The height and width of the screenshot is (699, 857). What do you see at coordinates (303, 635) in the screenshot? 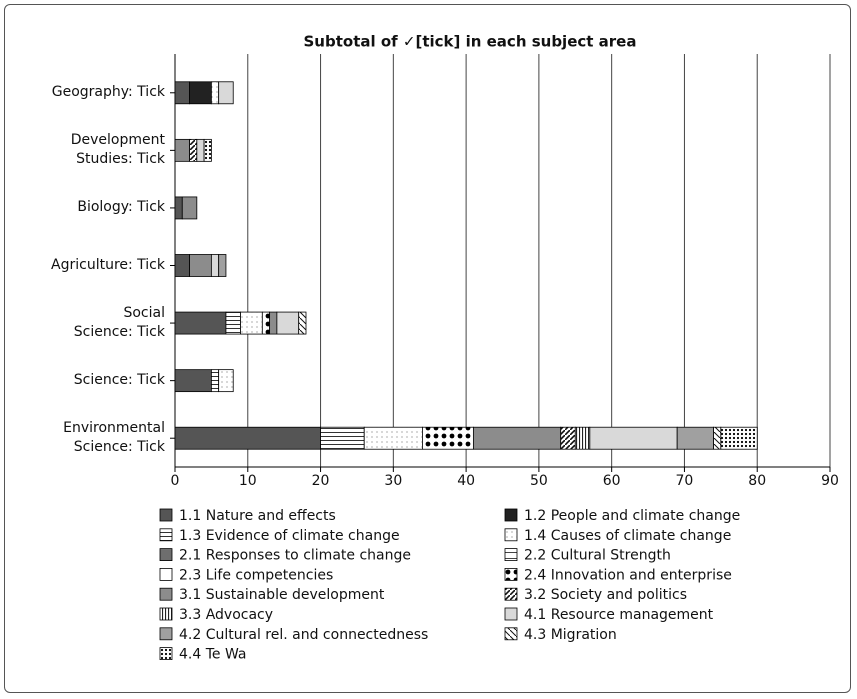
I see `legend-label: 4.2 Cultural rel. and connectedness` at bounding box center [303, 635].